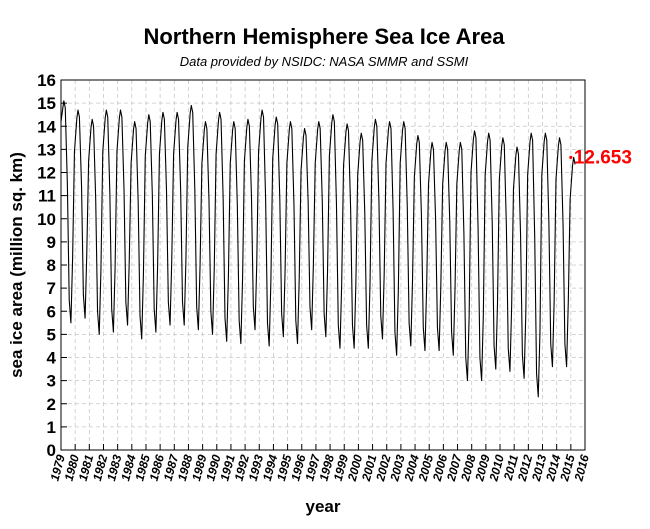 The width and height of the screenshot is (650, 529). What do you see at coordinates (72, 468) in the screenshot?
I see `x-tick-label: 1980` at bounding box center [72, 468].